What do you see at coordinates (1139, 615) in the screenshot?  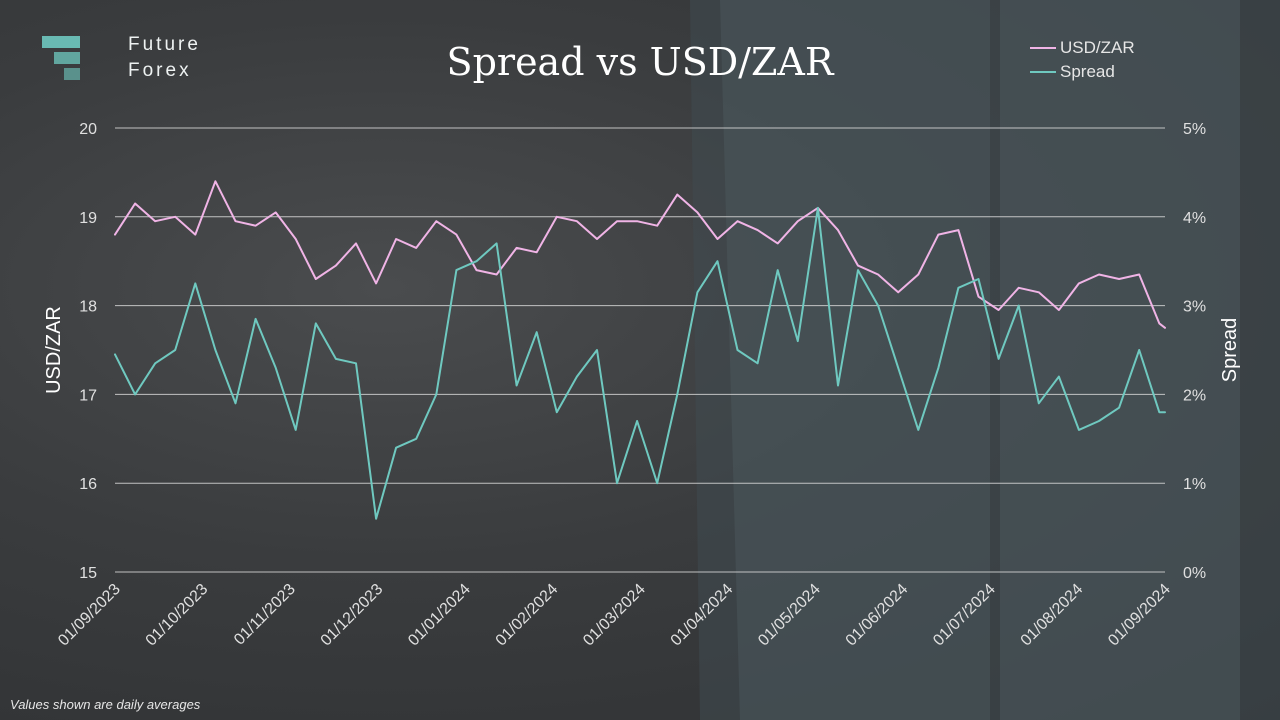 I see `x-tick-label: 01/09/2024` at bounding box center [1139, 615].